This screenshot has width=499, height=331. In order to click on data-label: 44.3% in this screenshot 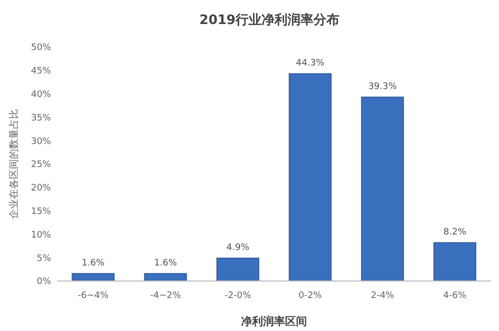, I will do `click(310, 63)`.